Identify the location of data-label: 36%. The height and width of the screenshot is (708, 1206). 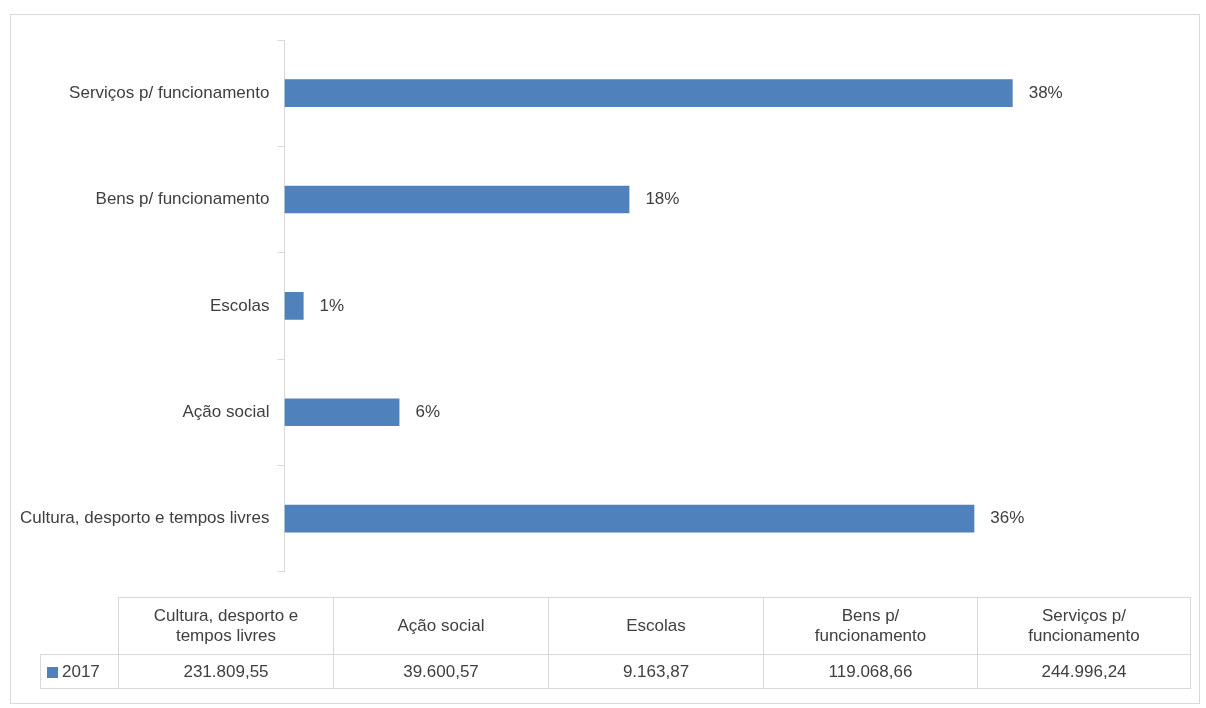
(1007, 518).